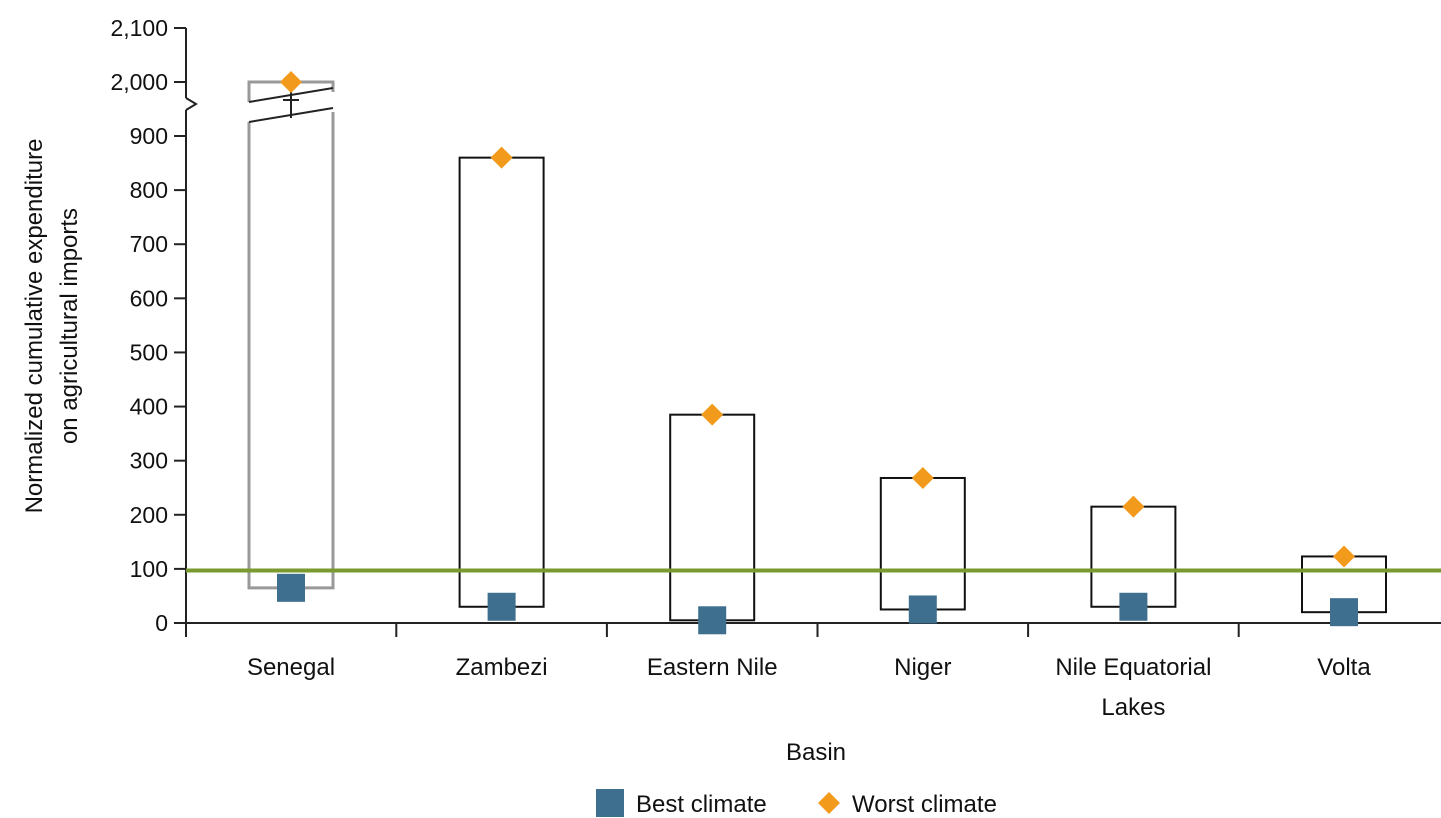 The width and height of the screenshot is (1441, 818). Describe the element at coordinates (191, 104) in the screenshot. I see `y-axis-break` at that location.